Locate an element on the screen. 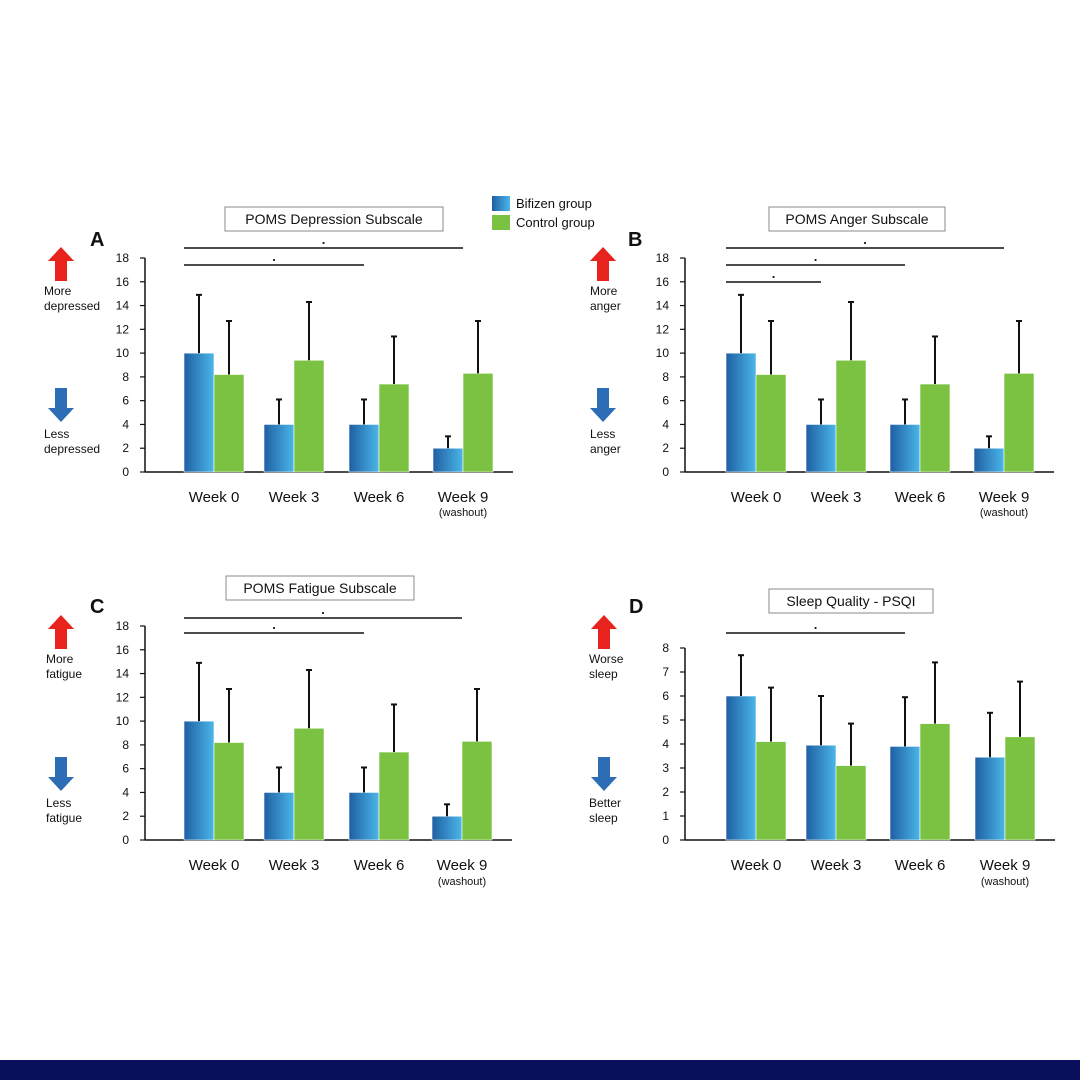 This screenshot has height=1080, width=1080. legend-swatch-bifizen is located at coordinates (501, 203).